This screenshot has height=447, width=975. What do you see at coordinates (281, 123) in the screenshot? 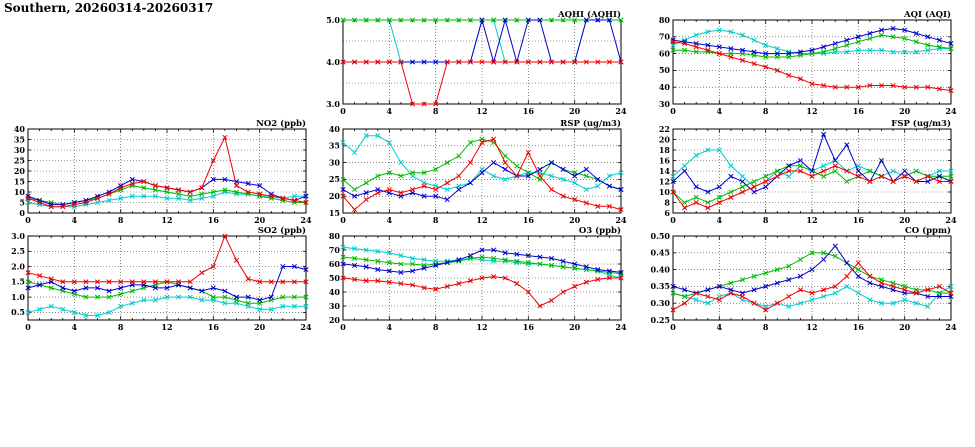
I see `svg-text: NO2 (ppb)` at bounding box center [281, 123].